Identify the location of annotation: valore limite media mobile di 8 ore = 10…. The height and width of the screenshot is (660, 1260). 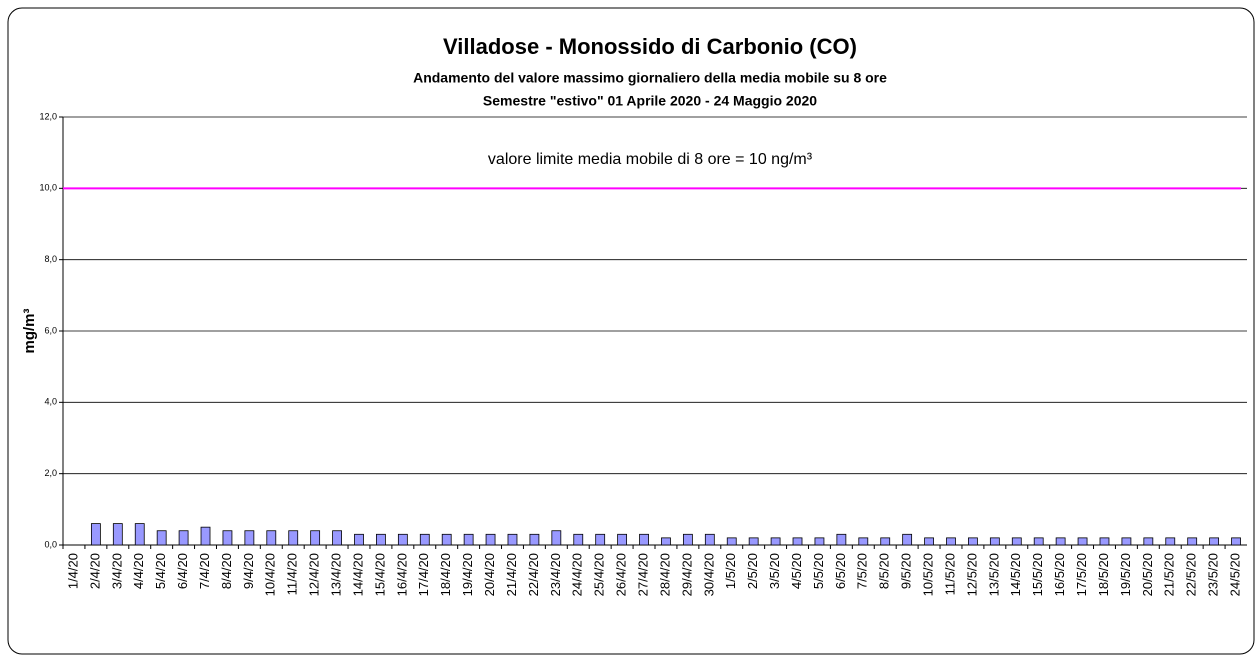
(650, 159).